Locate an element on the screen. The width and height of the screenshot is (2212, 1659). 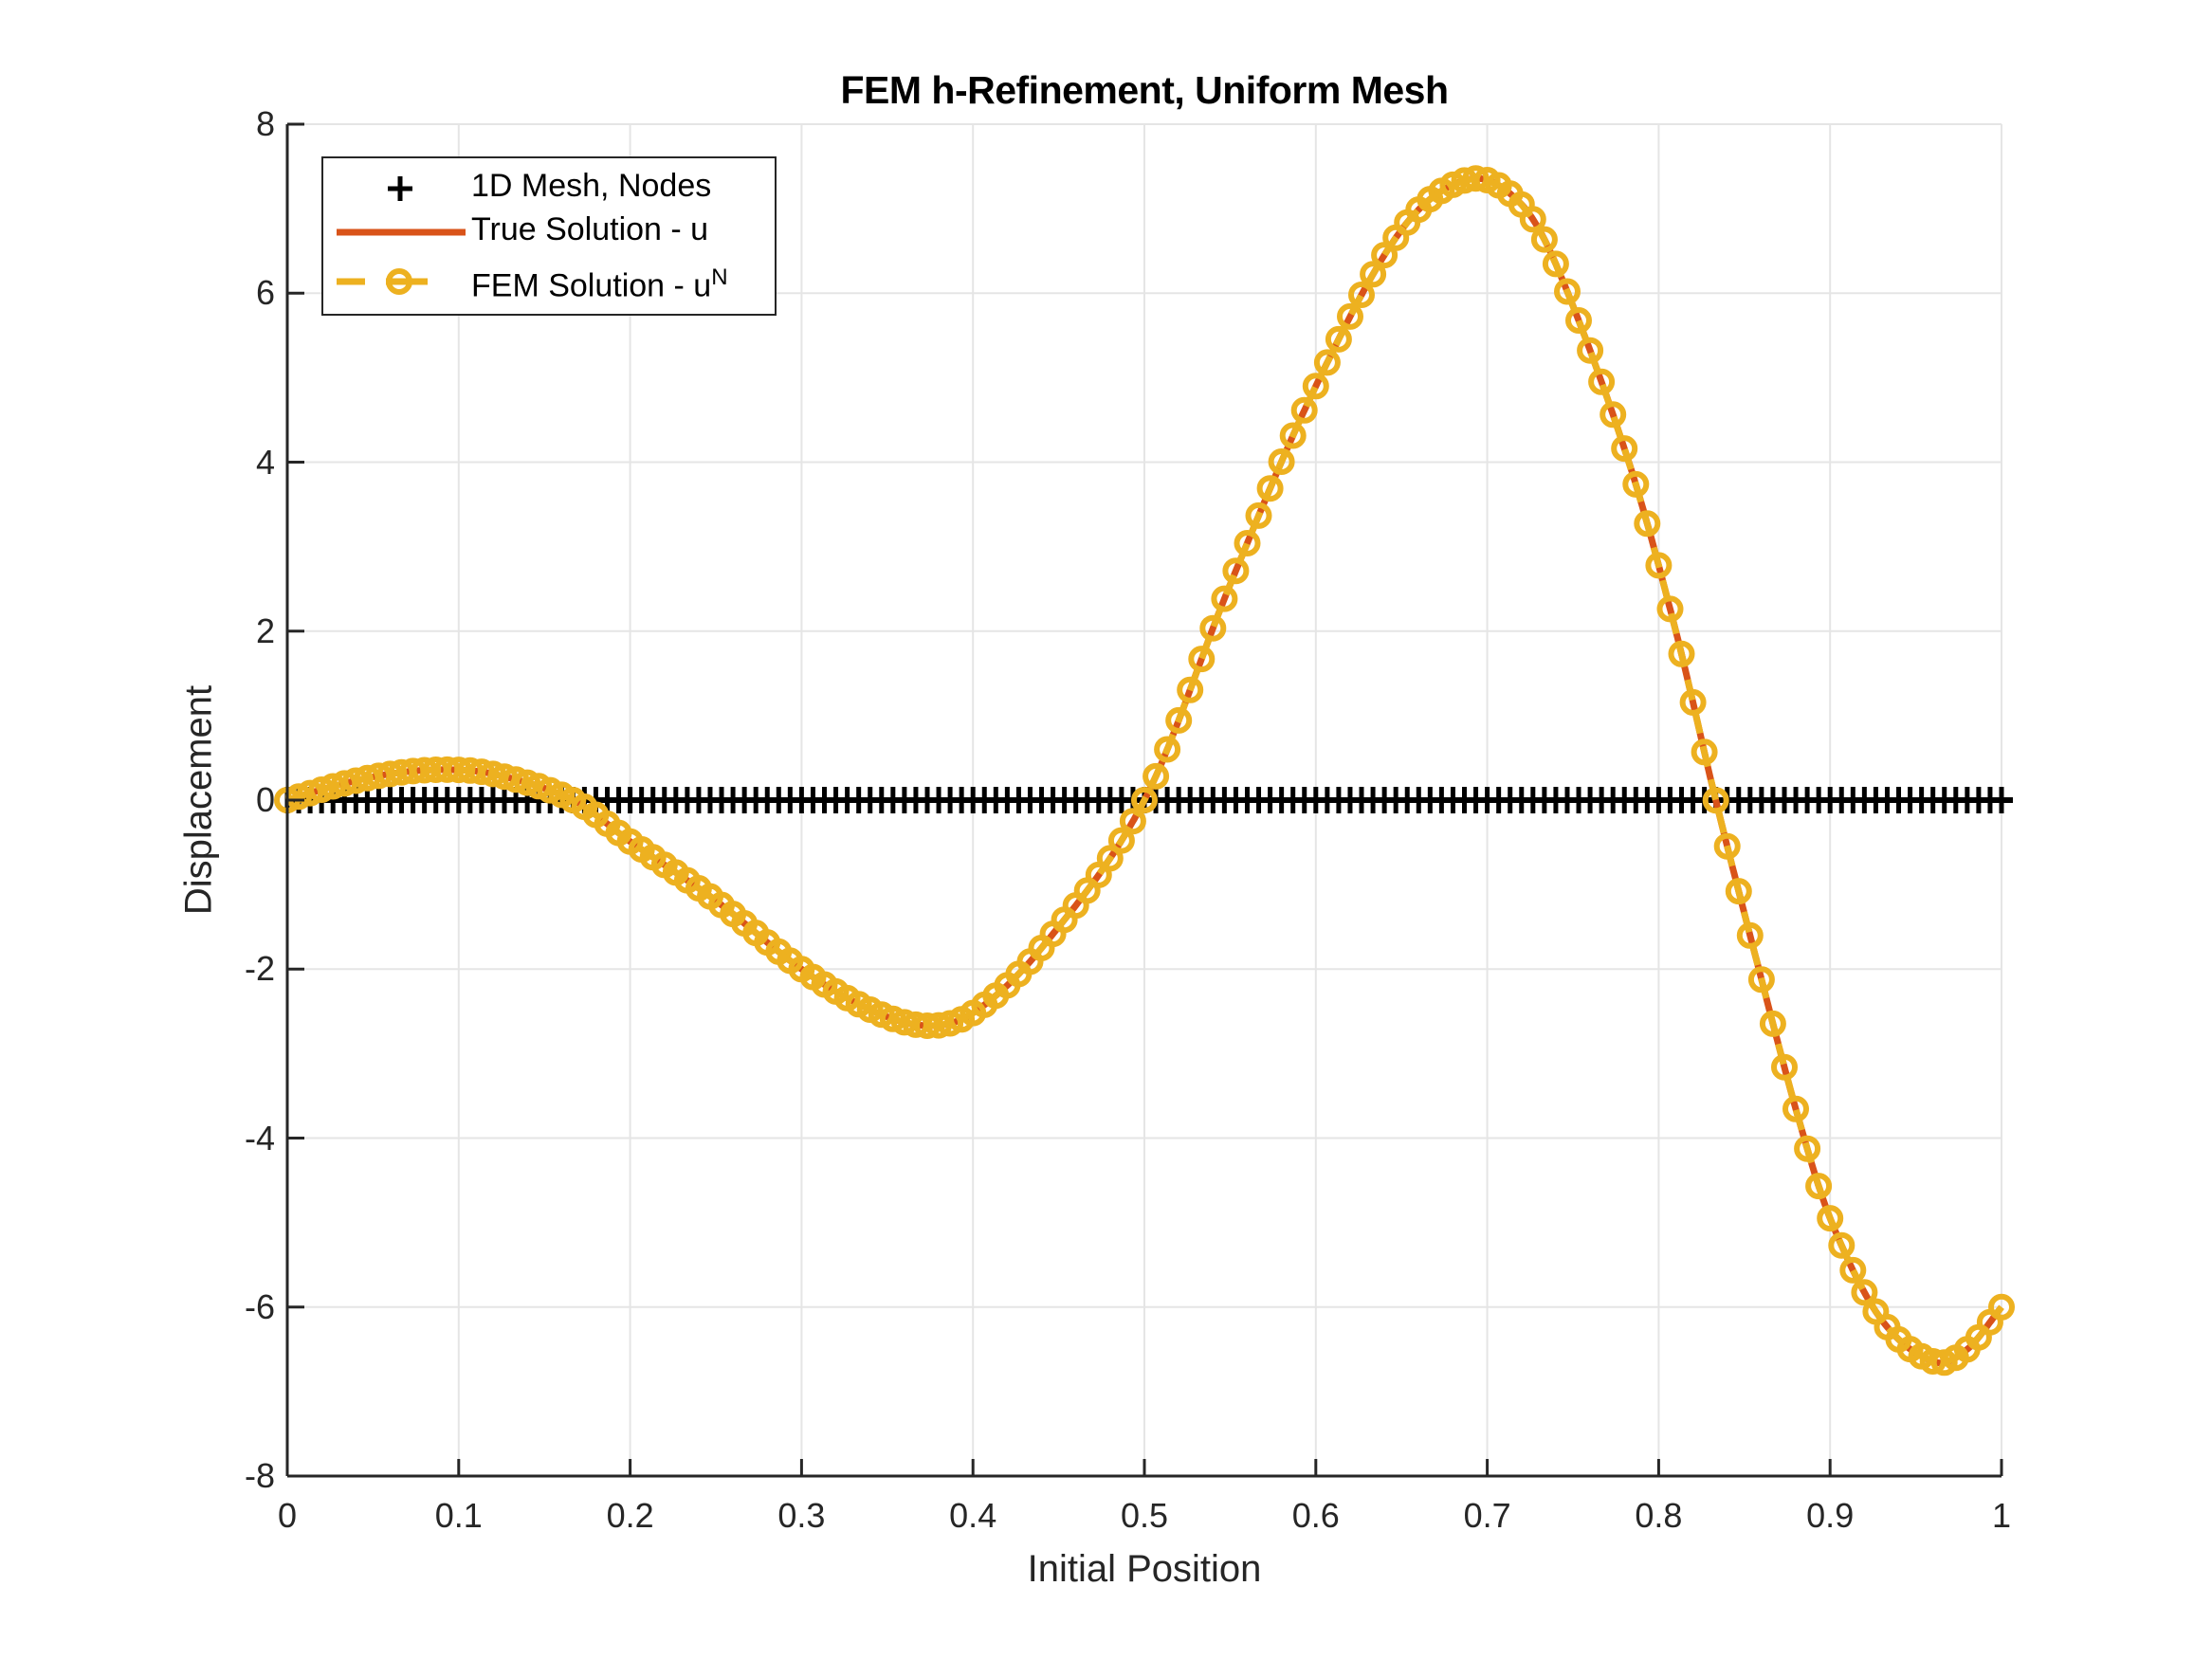
x-tick-label: 0 is located at coordinates (287, 1515).